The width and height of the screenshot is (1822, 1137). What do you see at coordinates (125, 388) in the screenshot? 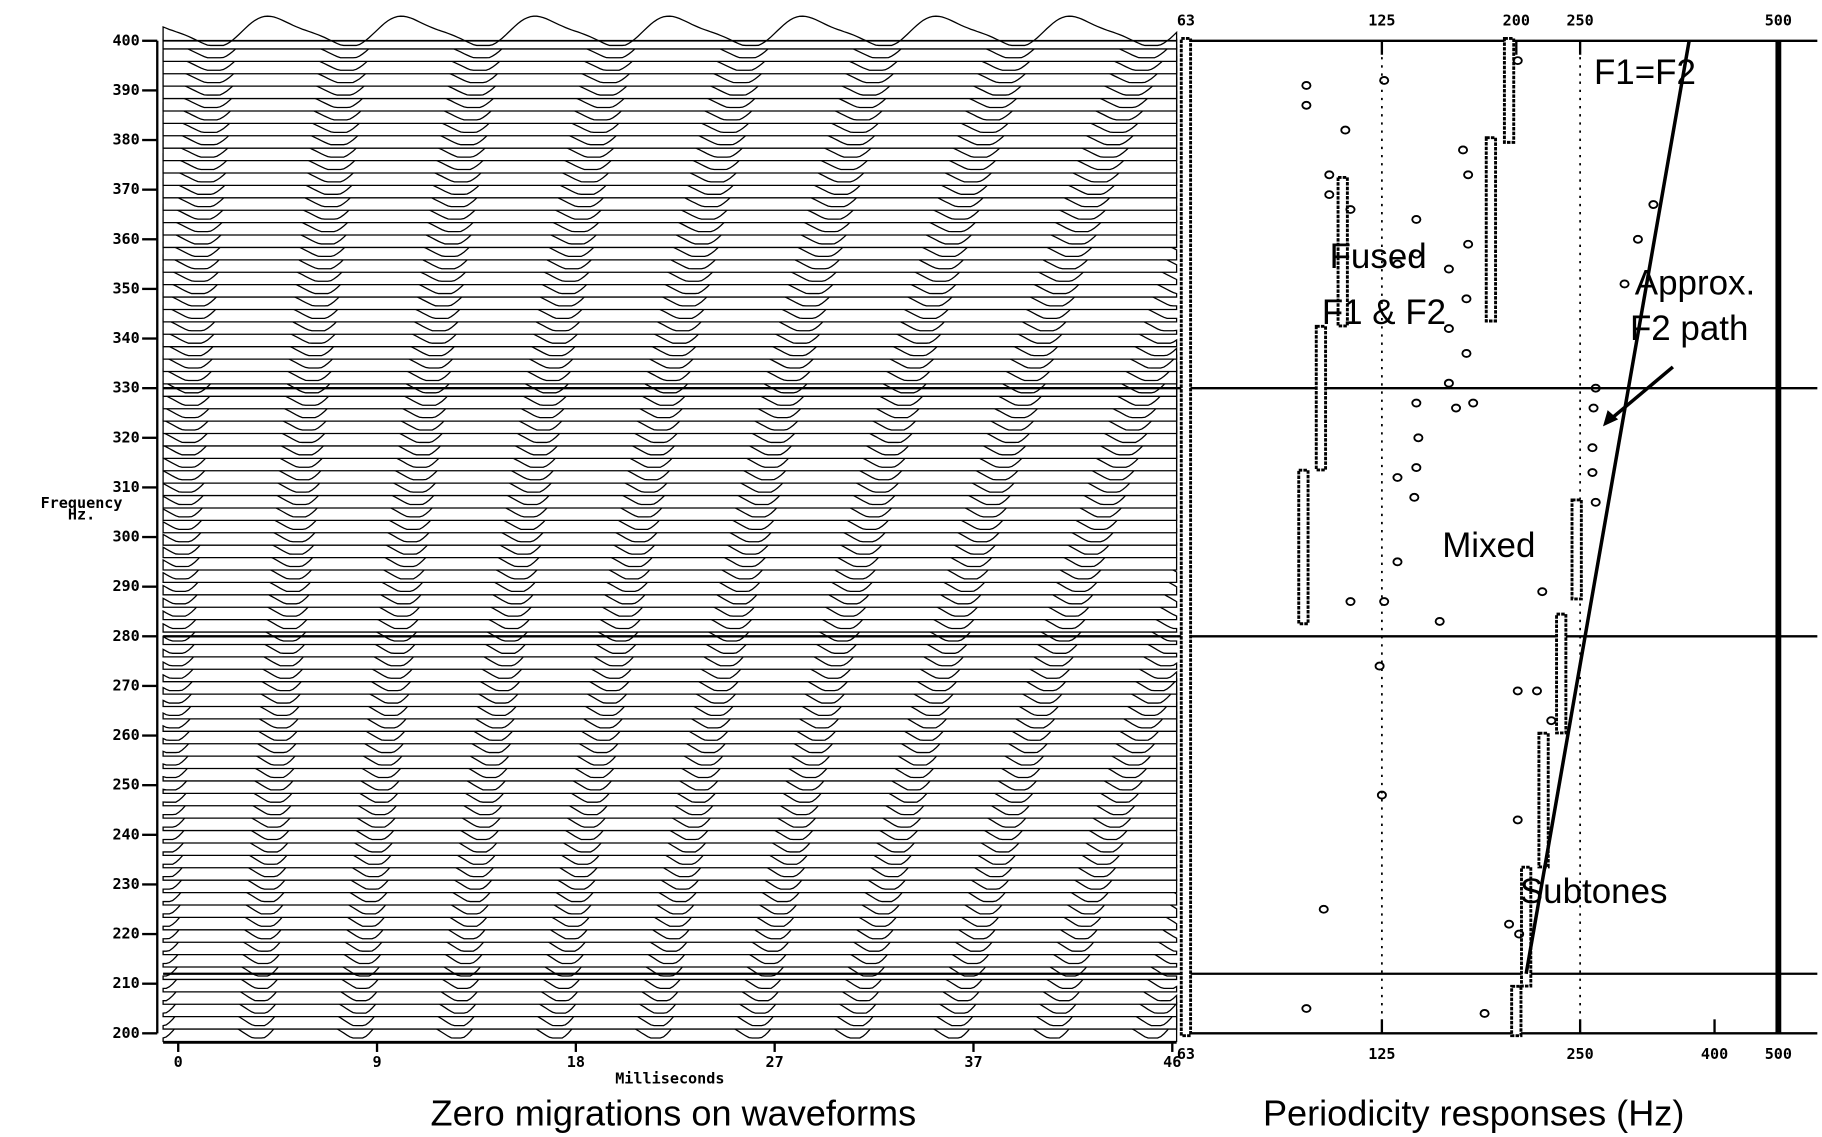
I see `y-tick-label: 330` at bounding box center [125, 388].